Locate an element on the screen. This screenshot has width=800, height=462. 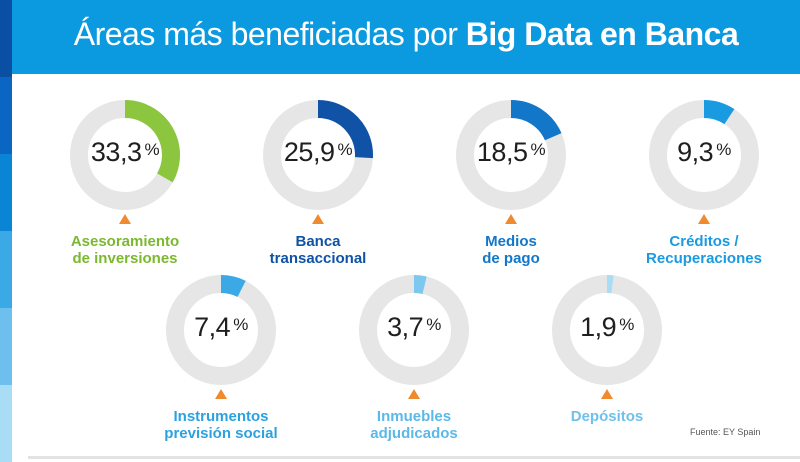
donut-value: 3,7% is located at coordinates (414, 327).